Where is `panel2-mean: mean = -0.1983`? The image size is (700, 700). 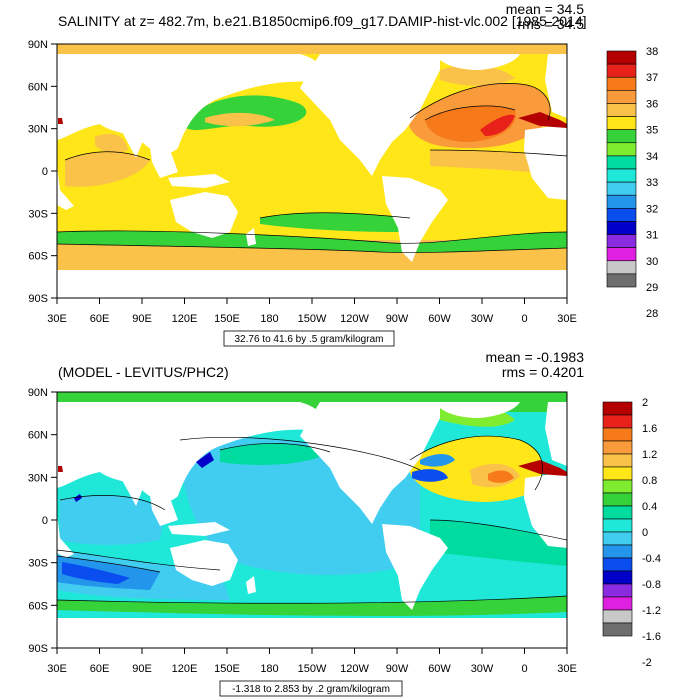
panel2-mean: mean = -0.1983 is located at coordinates (535, 357).